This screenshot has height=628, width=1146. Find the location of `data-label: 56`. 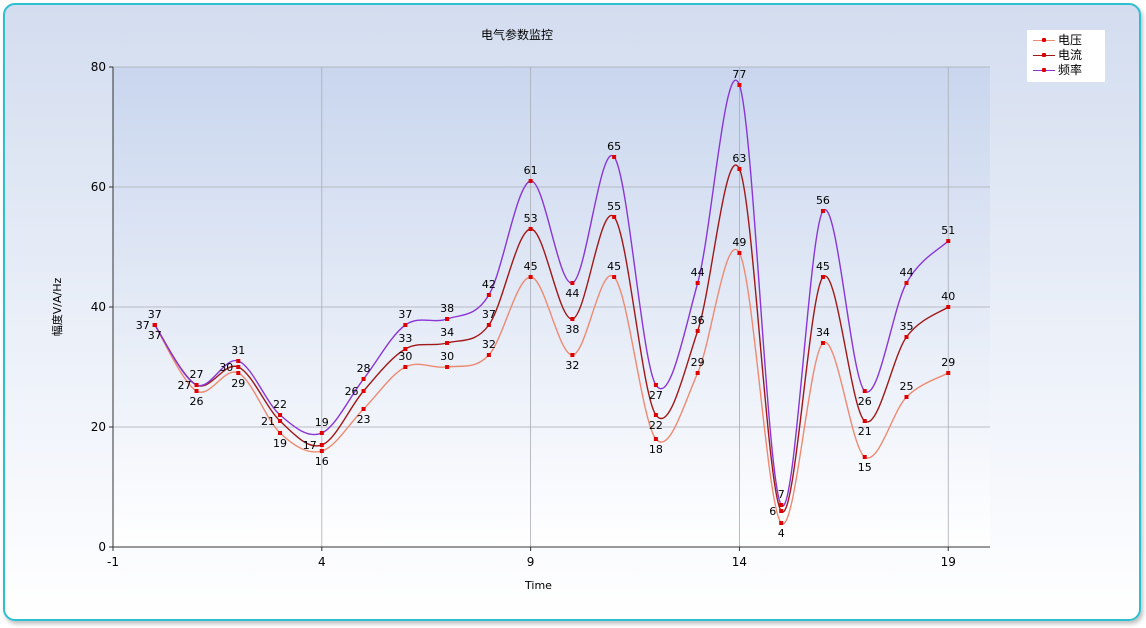

data-label: 56 is located at coordinates (823, 200).